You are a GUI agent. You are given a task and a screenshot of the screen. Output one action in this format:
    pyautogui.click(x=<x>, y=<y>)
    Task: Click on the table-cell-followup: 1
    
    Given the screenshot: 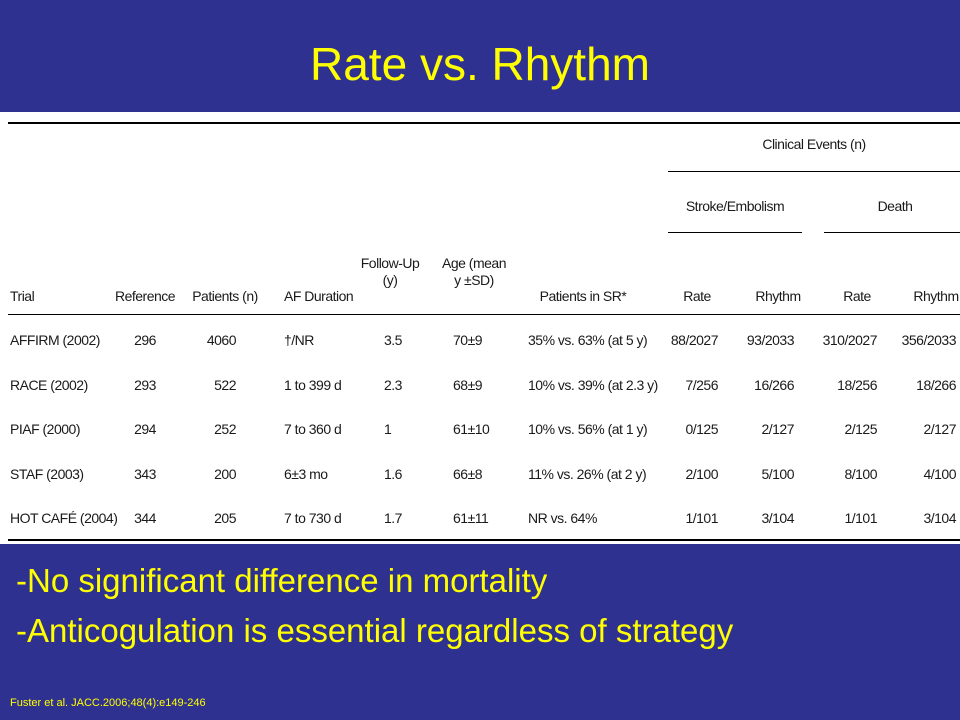 What is the action you would take?
    pyautogui.click(x=388, y=429)
    